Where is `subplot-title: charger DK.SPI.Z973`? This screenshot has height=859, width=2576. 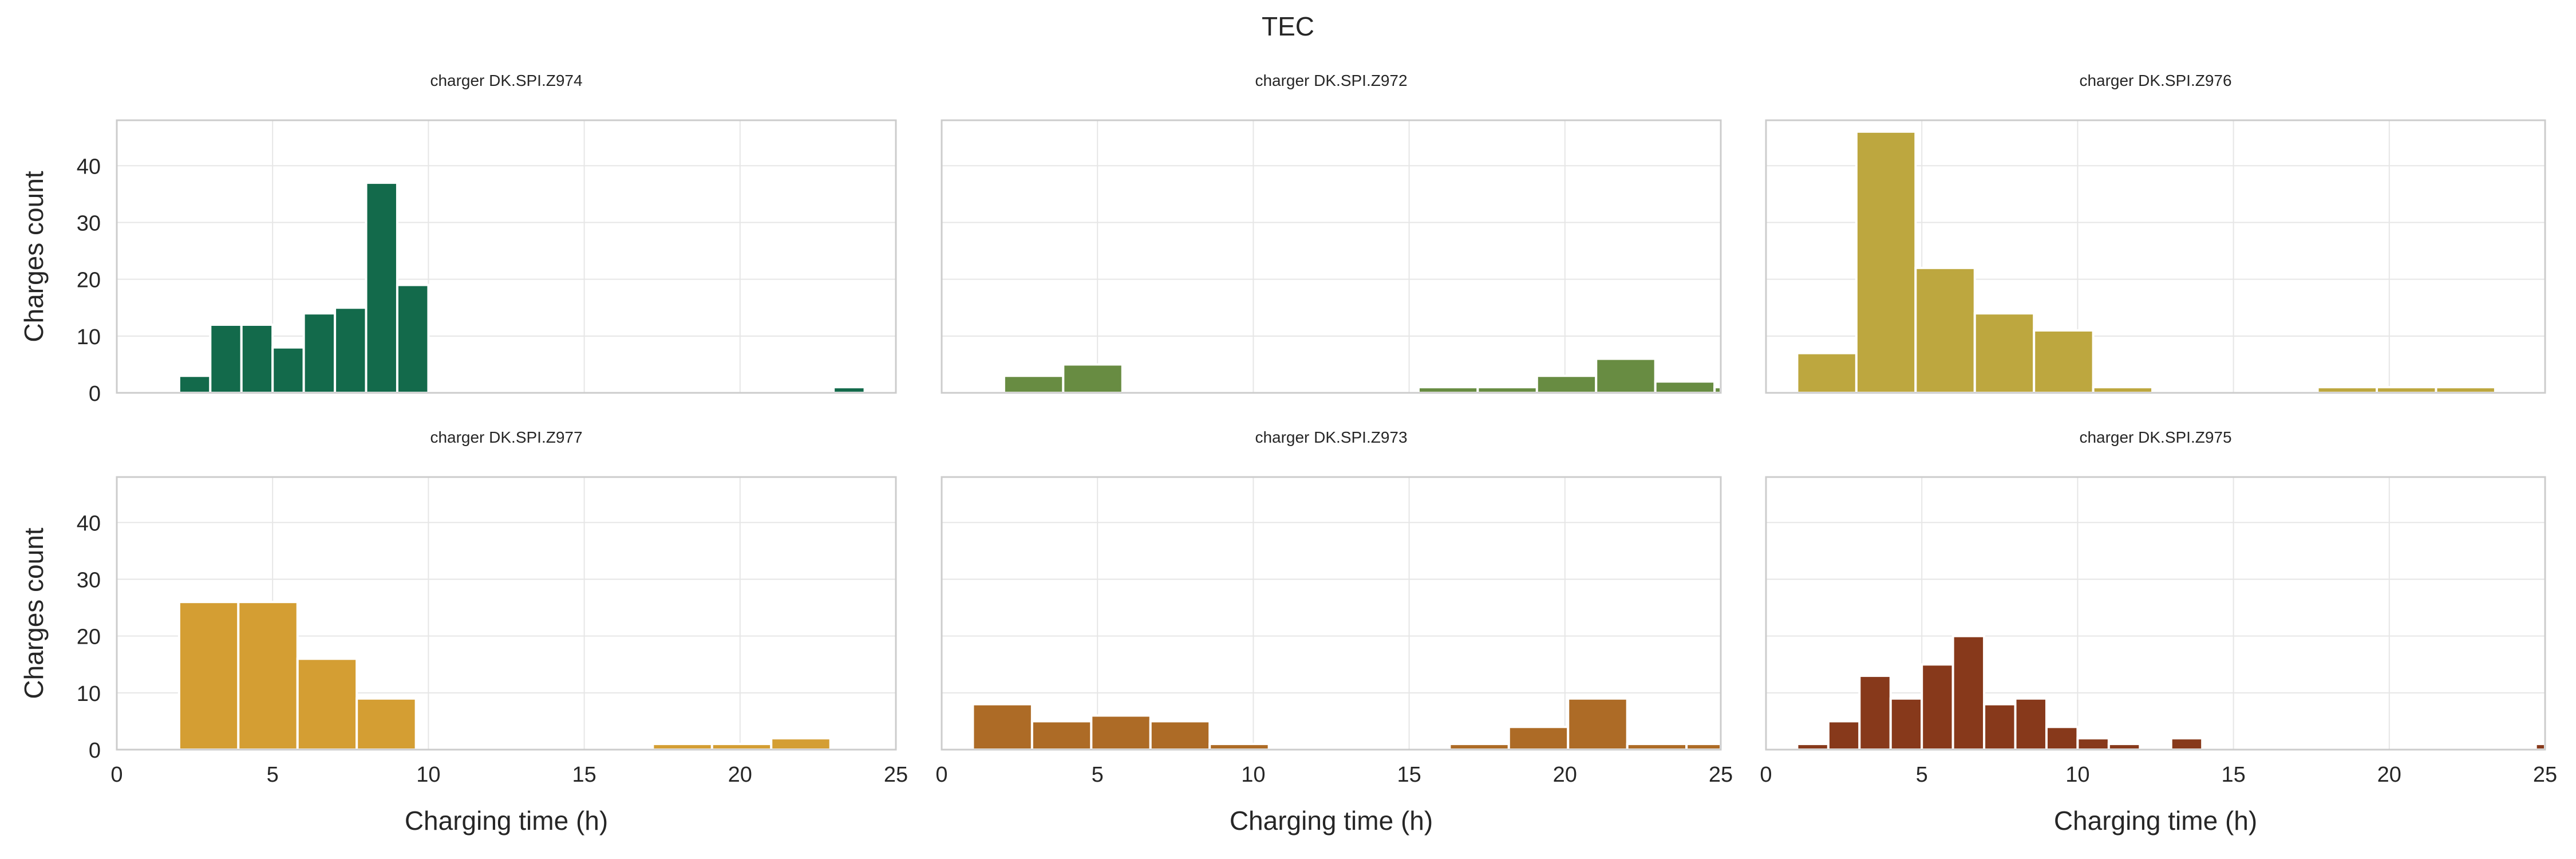 subplot-title: charger DK.SPI.Z973 is located at coordinates (1331, 437).